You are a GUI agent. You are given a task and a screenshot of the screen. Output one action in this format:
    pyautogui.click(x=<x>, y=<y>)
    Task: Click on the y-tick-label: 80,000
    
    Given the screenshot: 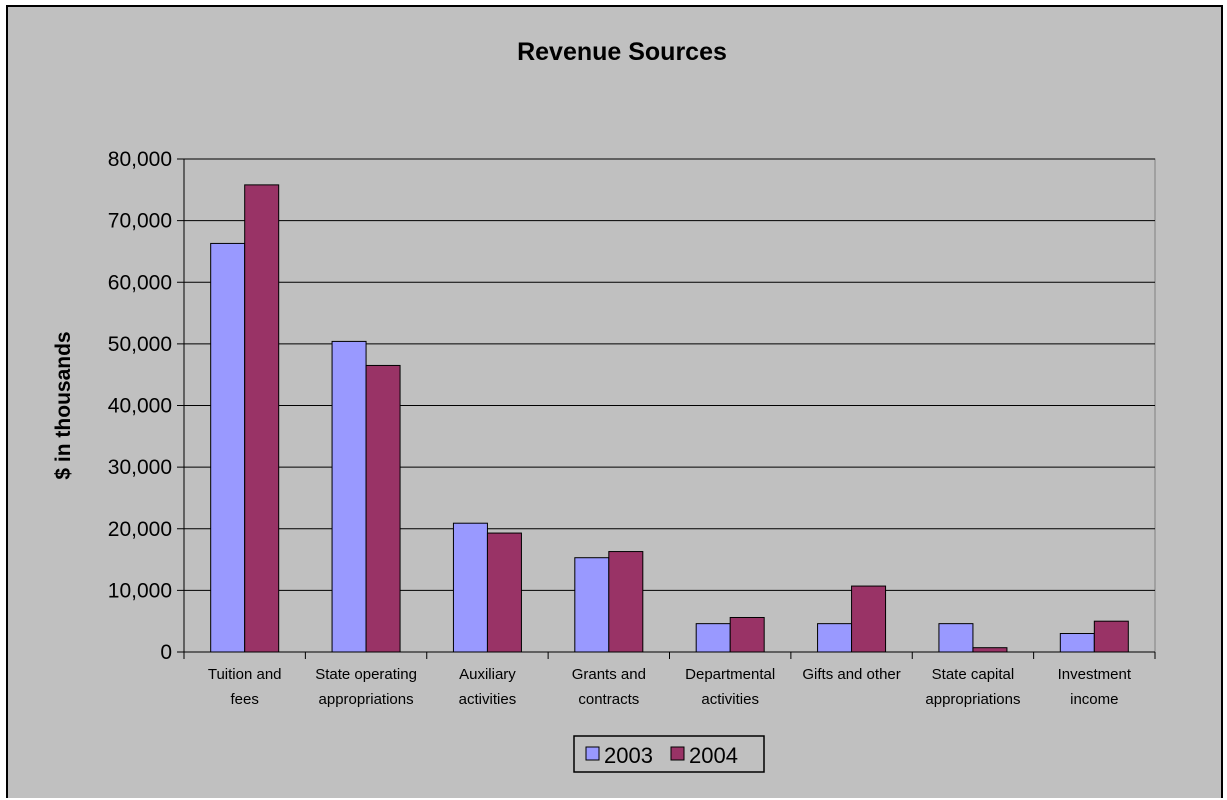 What is the action you would take?
    pyautogui.click(x=140, y=159)
    